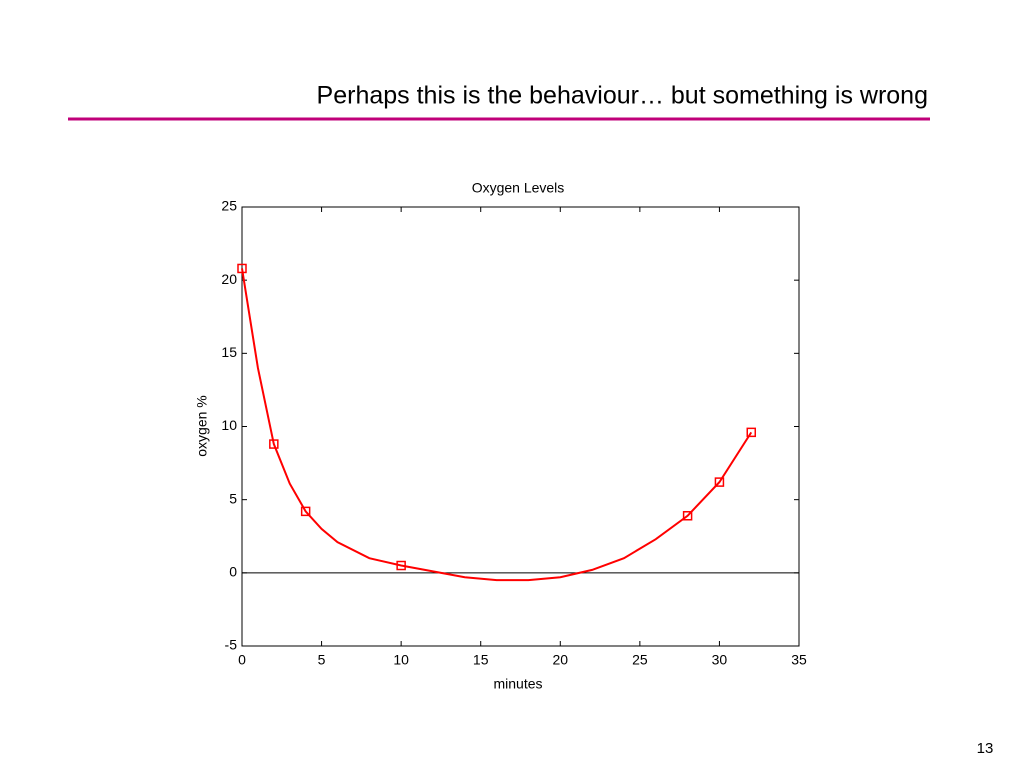 The image size is (1024, 773). Describe the element at coordinates (985, 748) in the screenshot. I see `page-number: 13` at that location.